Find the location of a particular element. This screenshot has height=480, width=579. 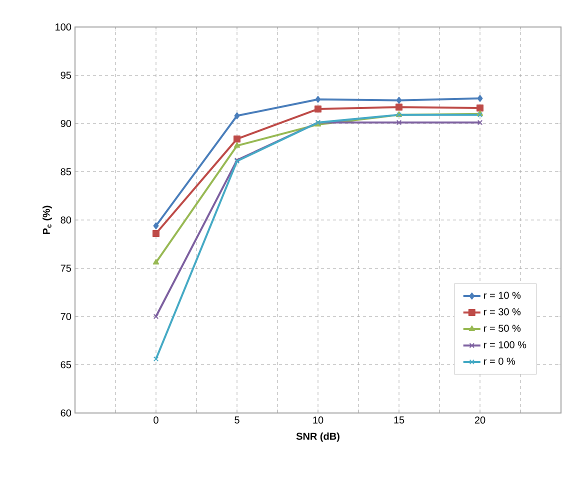

y-tick-label: 80 is located at coordinates (66, 220).